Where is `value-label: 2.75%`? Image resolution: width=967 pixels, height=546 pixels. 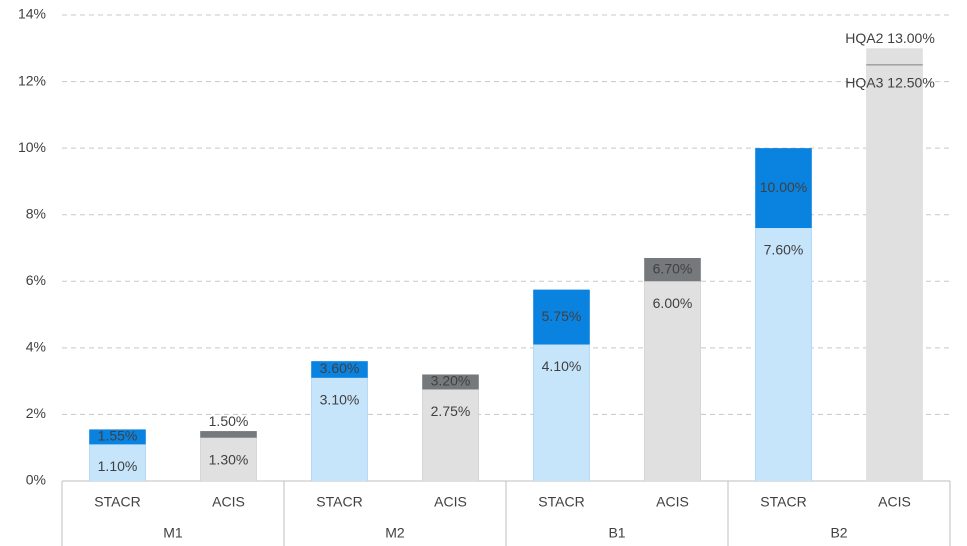 value-label: 2.75% is located at coordinates (451, 411).